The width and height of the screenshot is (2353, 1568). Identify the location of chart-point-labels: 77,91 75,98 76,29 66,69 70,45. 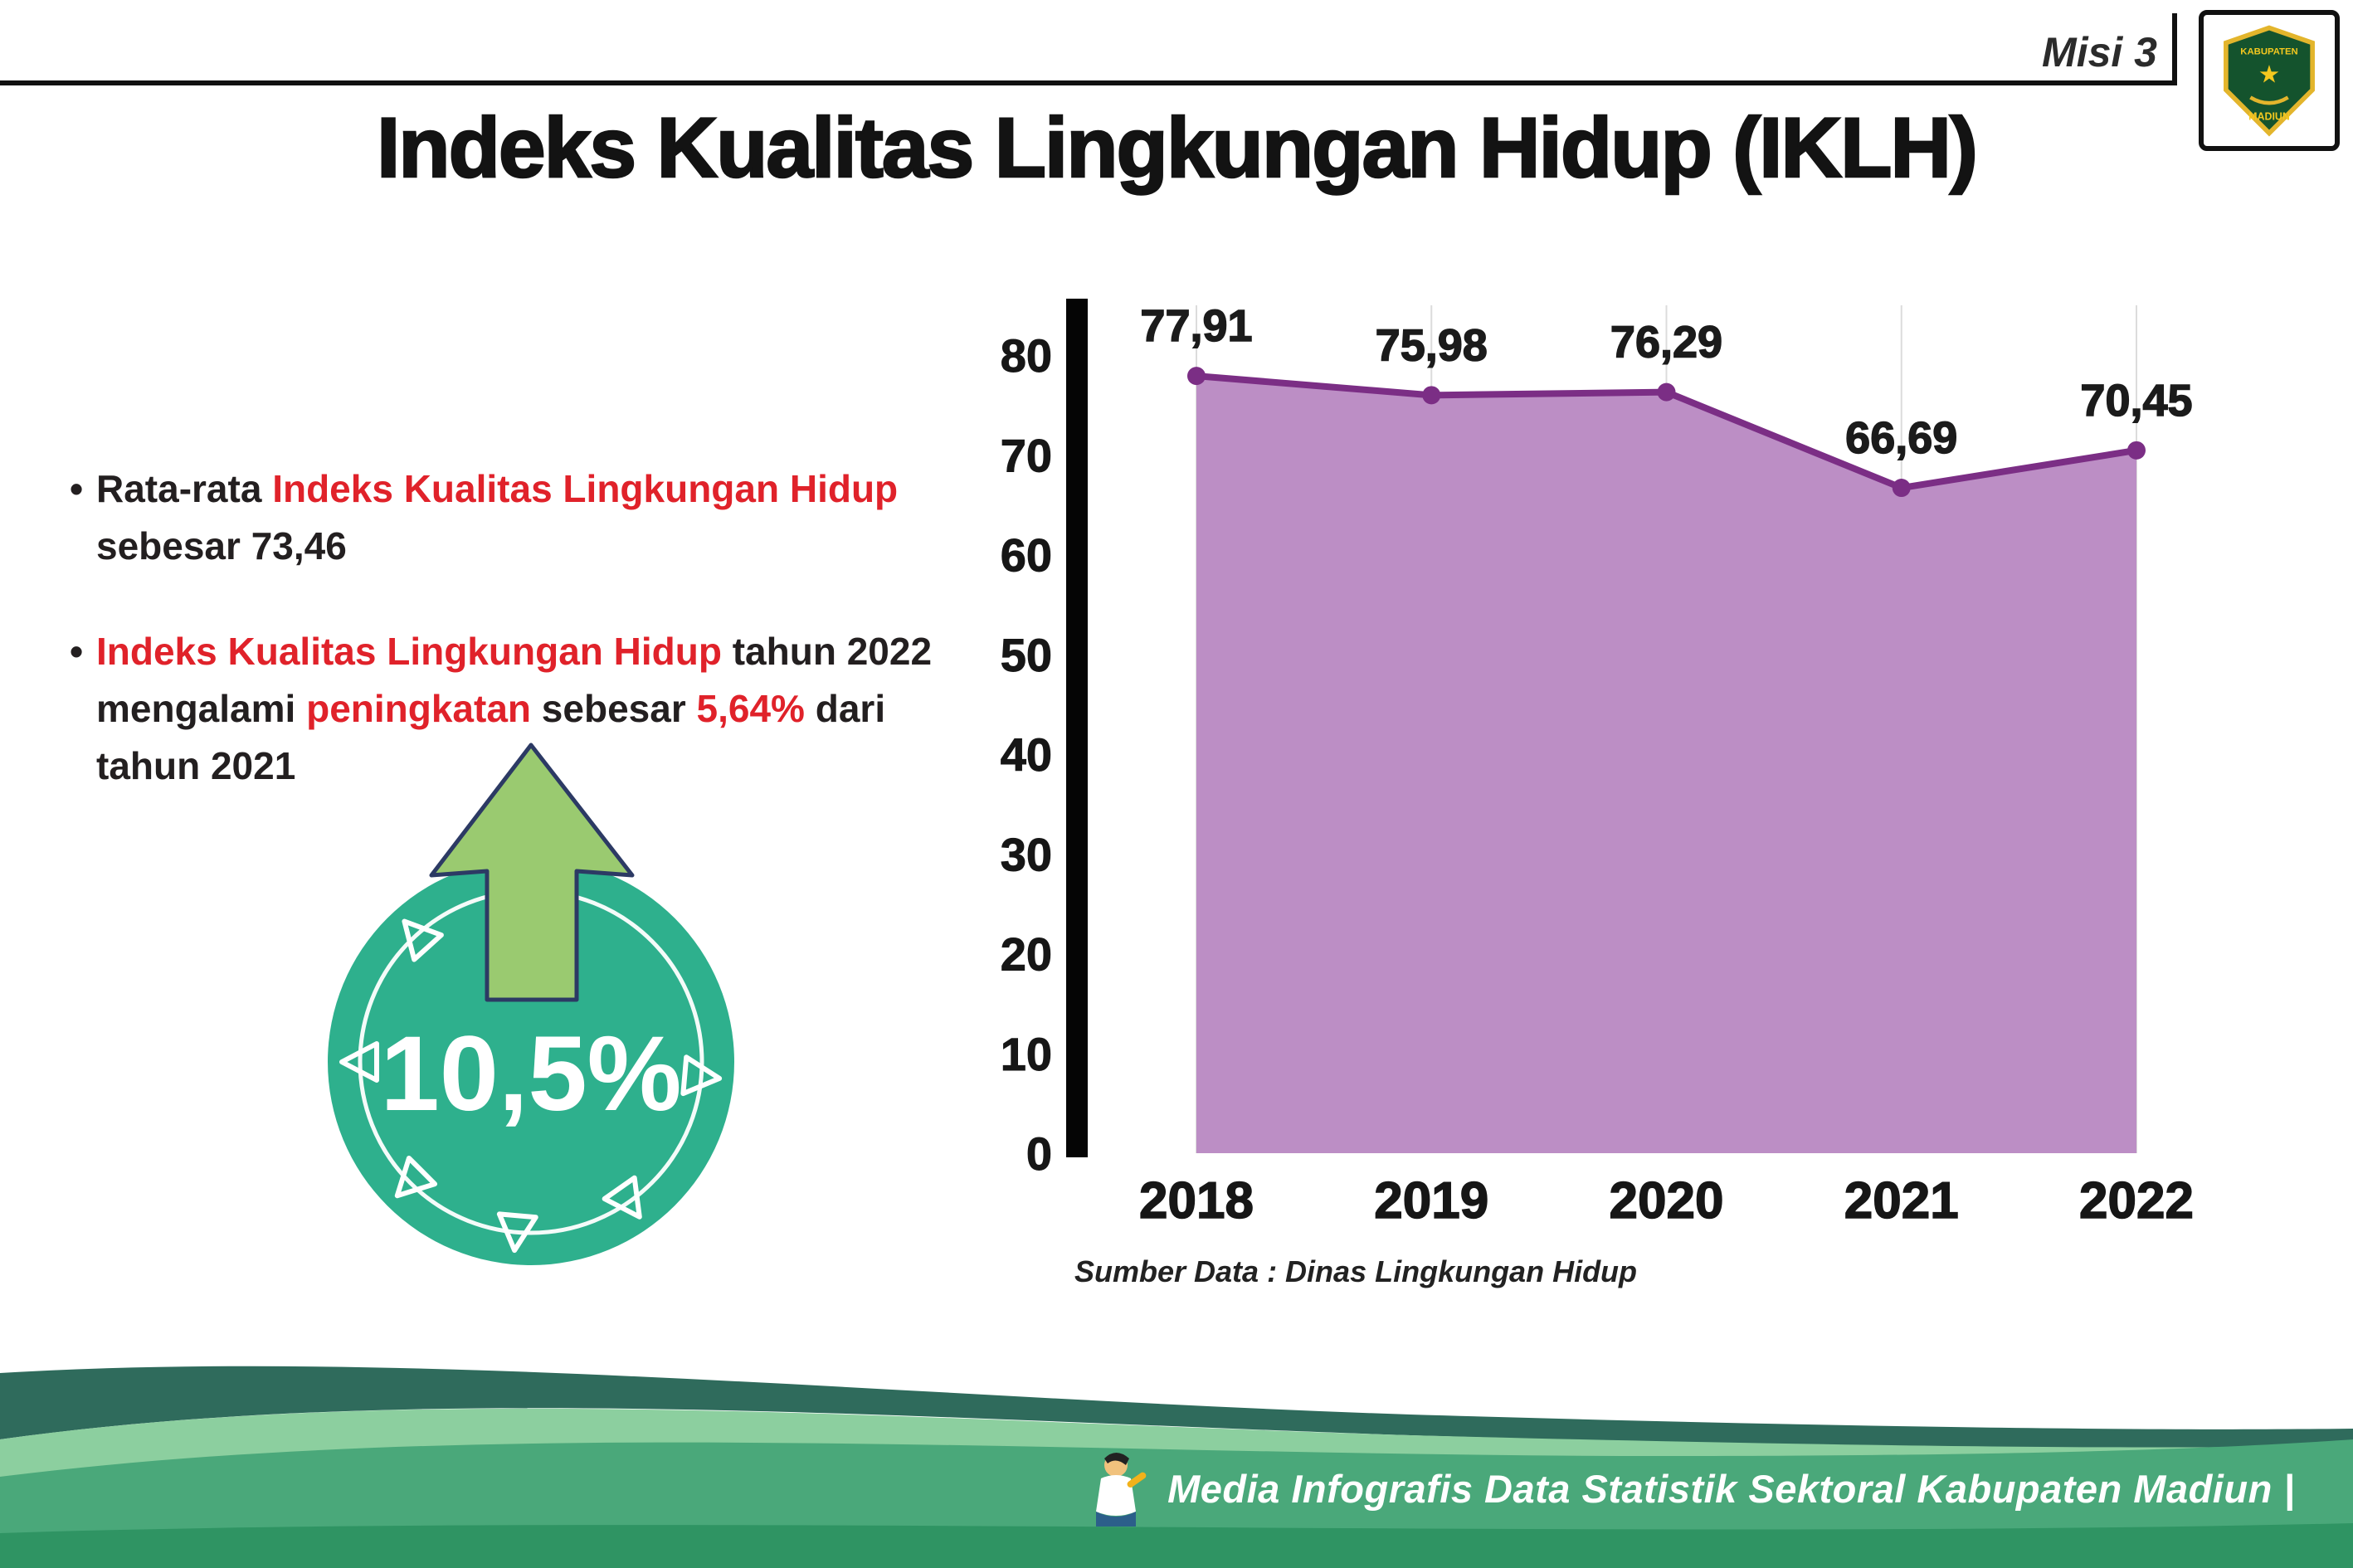
(1667, 381).